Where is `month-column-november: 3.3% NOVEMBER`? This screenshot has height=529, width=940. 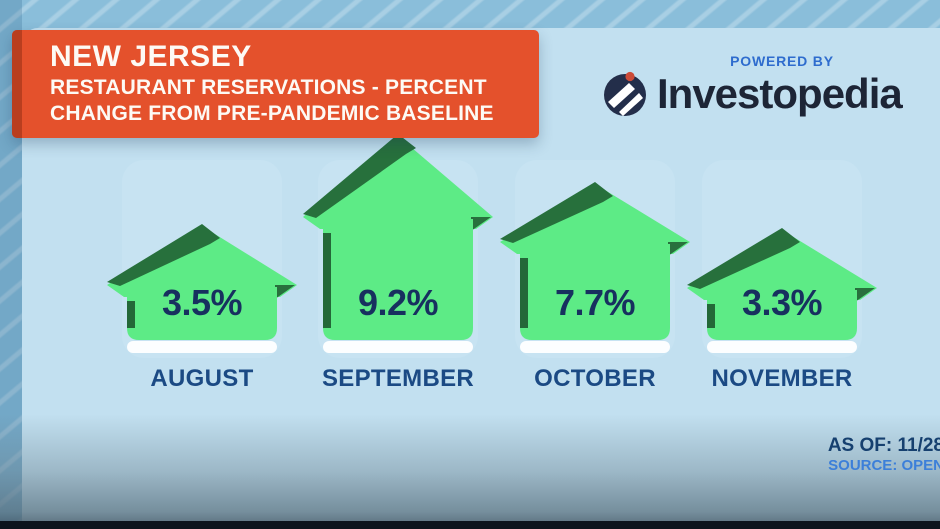
month-column-november: 3.3% NOVEMBER is located at coordinates (782, 282).